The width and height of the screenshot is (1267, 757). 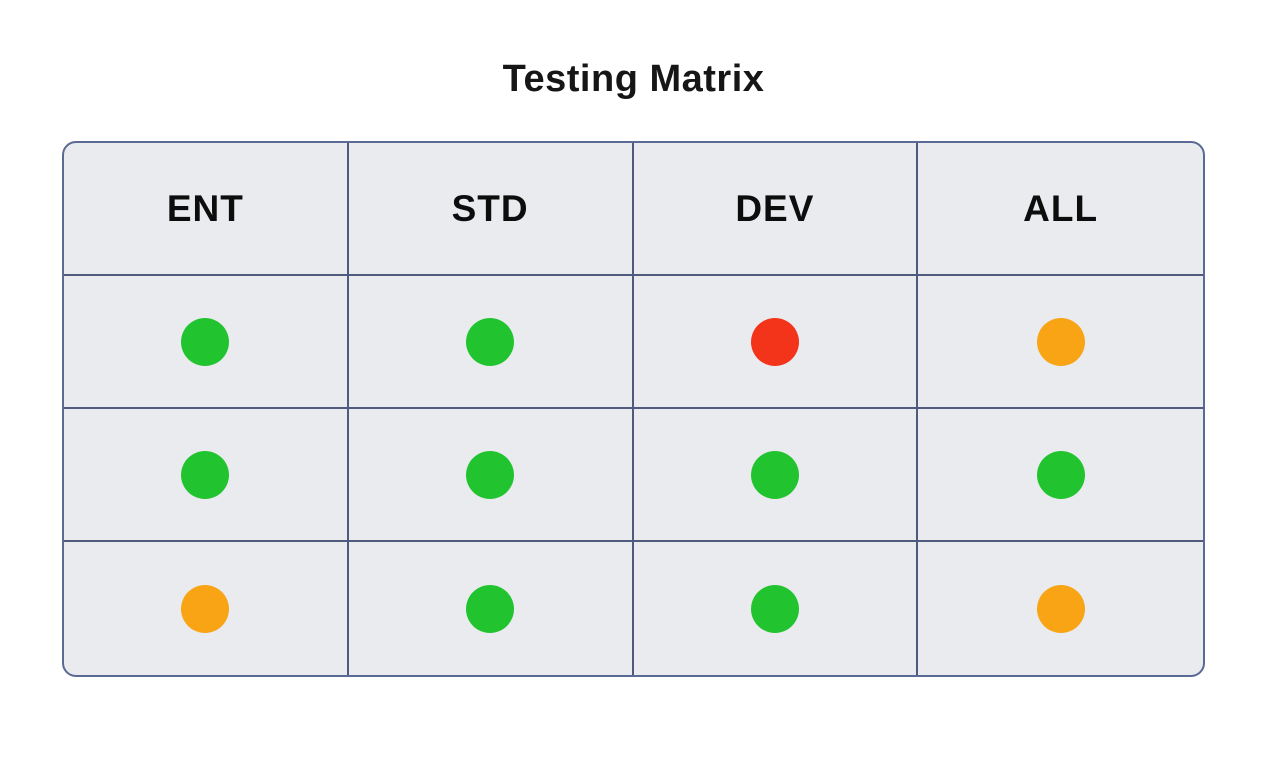 I want to click on status-dot-red, so click(x=774, y=341).